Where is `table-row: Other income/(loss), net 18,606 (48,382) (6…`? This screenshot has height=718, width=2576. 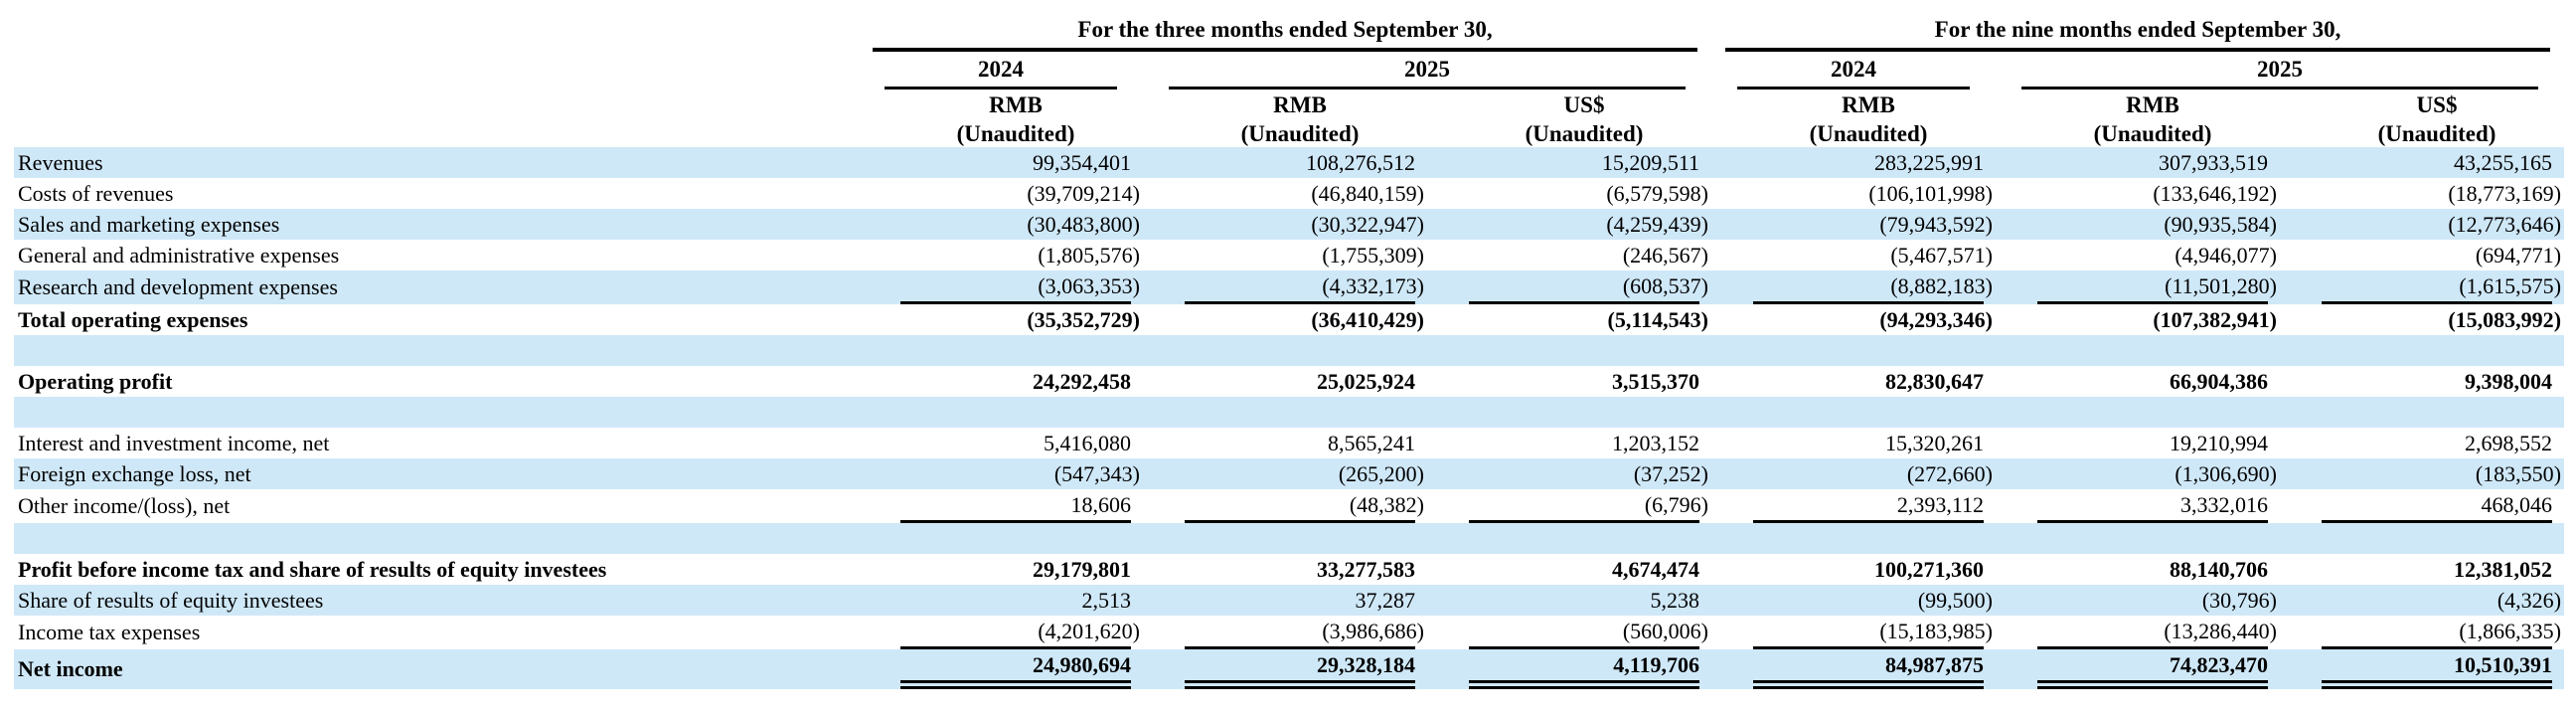
table-row: Other income/(loss), net 18,606 (48,382) (6… is located at coordinates (1289, 506).